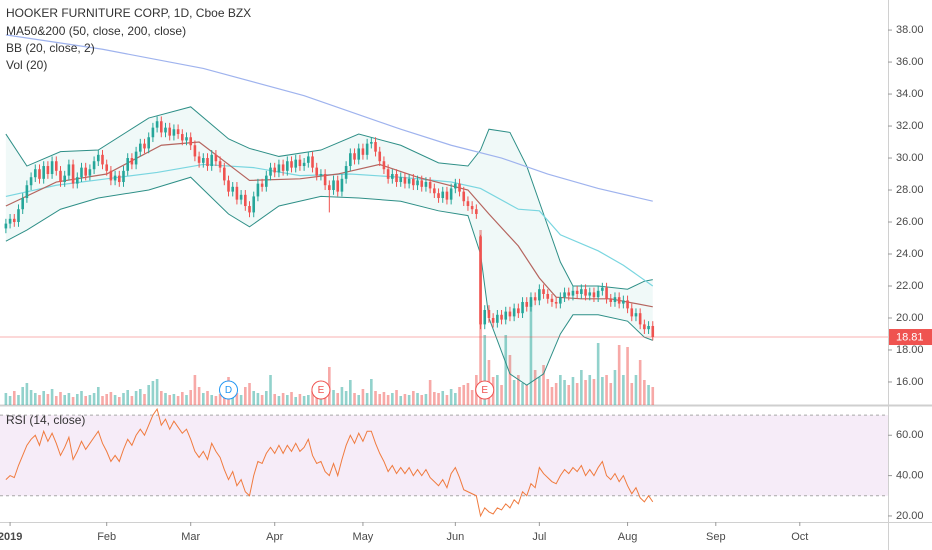 The height and width of the screenshot is (550, 932). Describe the element at coordinates (539, 537) in the screenshot. I see `x-tick-label: Jul` at that location.